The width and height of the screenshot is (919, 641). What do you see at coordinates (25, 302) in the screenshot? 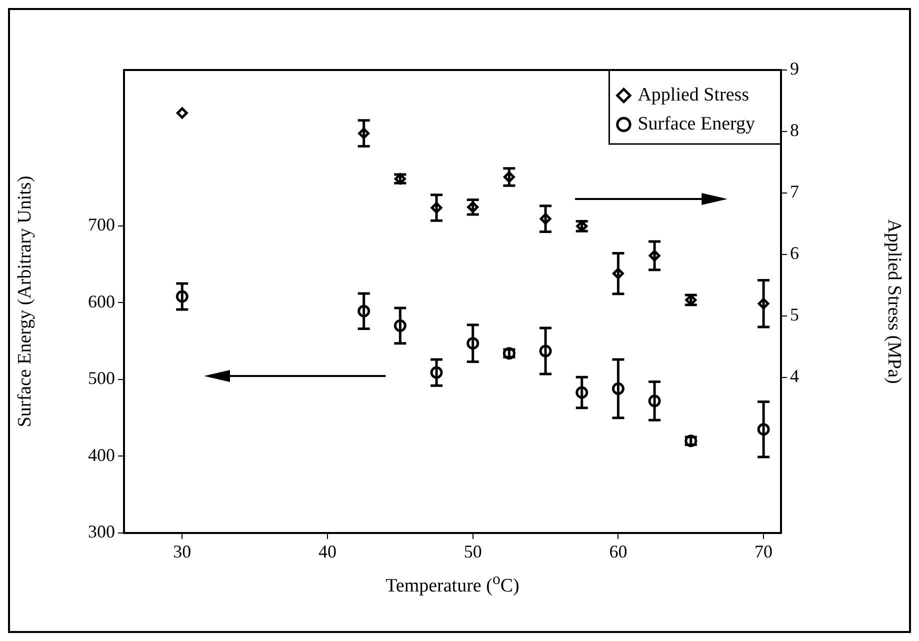
I see `y-axis-title: Surface Energy (Arbitrary Units)` at bounding box center [25, 302].